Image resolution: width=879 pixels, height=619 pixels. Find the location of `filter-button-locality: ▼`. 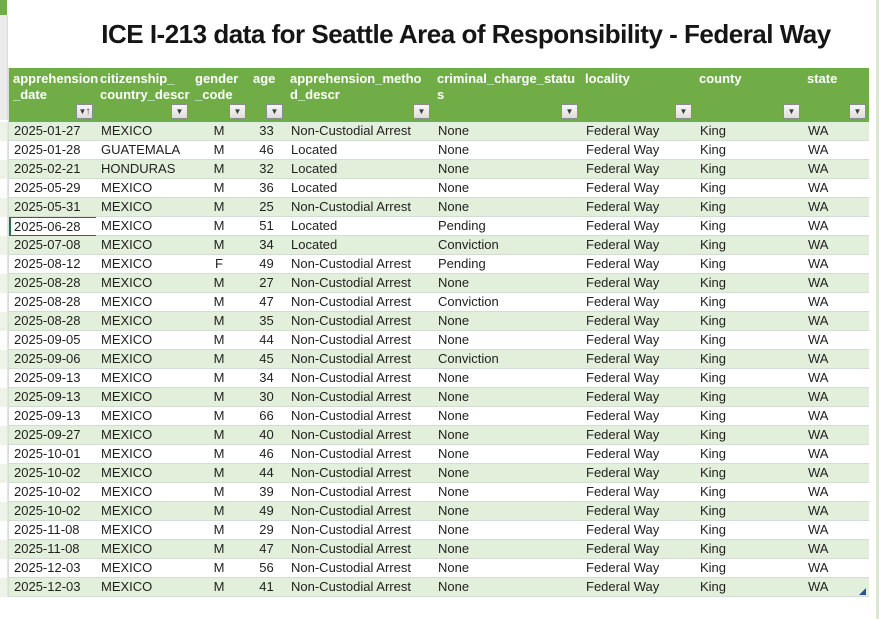

filter-button-locality: ▼ is located at coordinates (683, 111).